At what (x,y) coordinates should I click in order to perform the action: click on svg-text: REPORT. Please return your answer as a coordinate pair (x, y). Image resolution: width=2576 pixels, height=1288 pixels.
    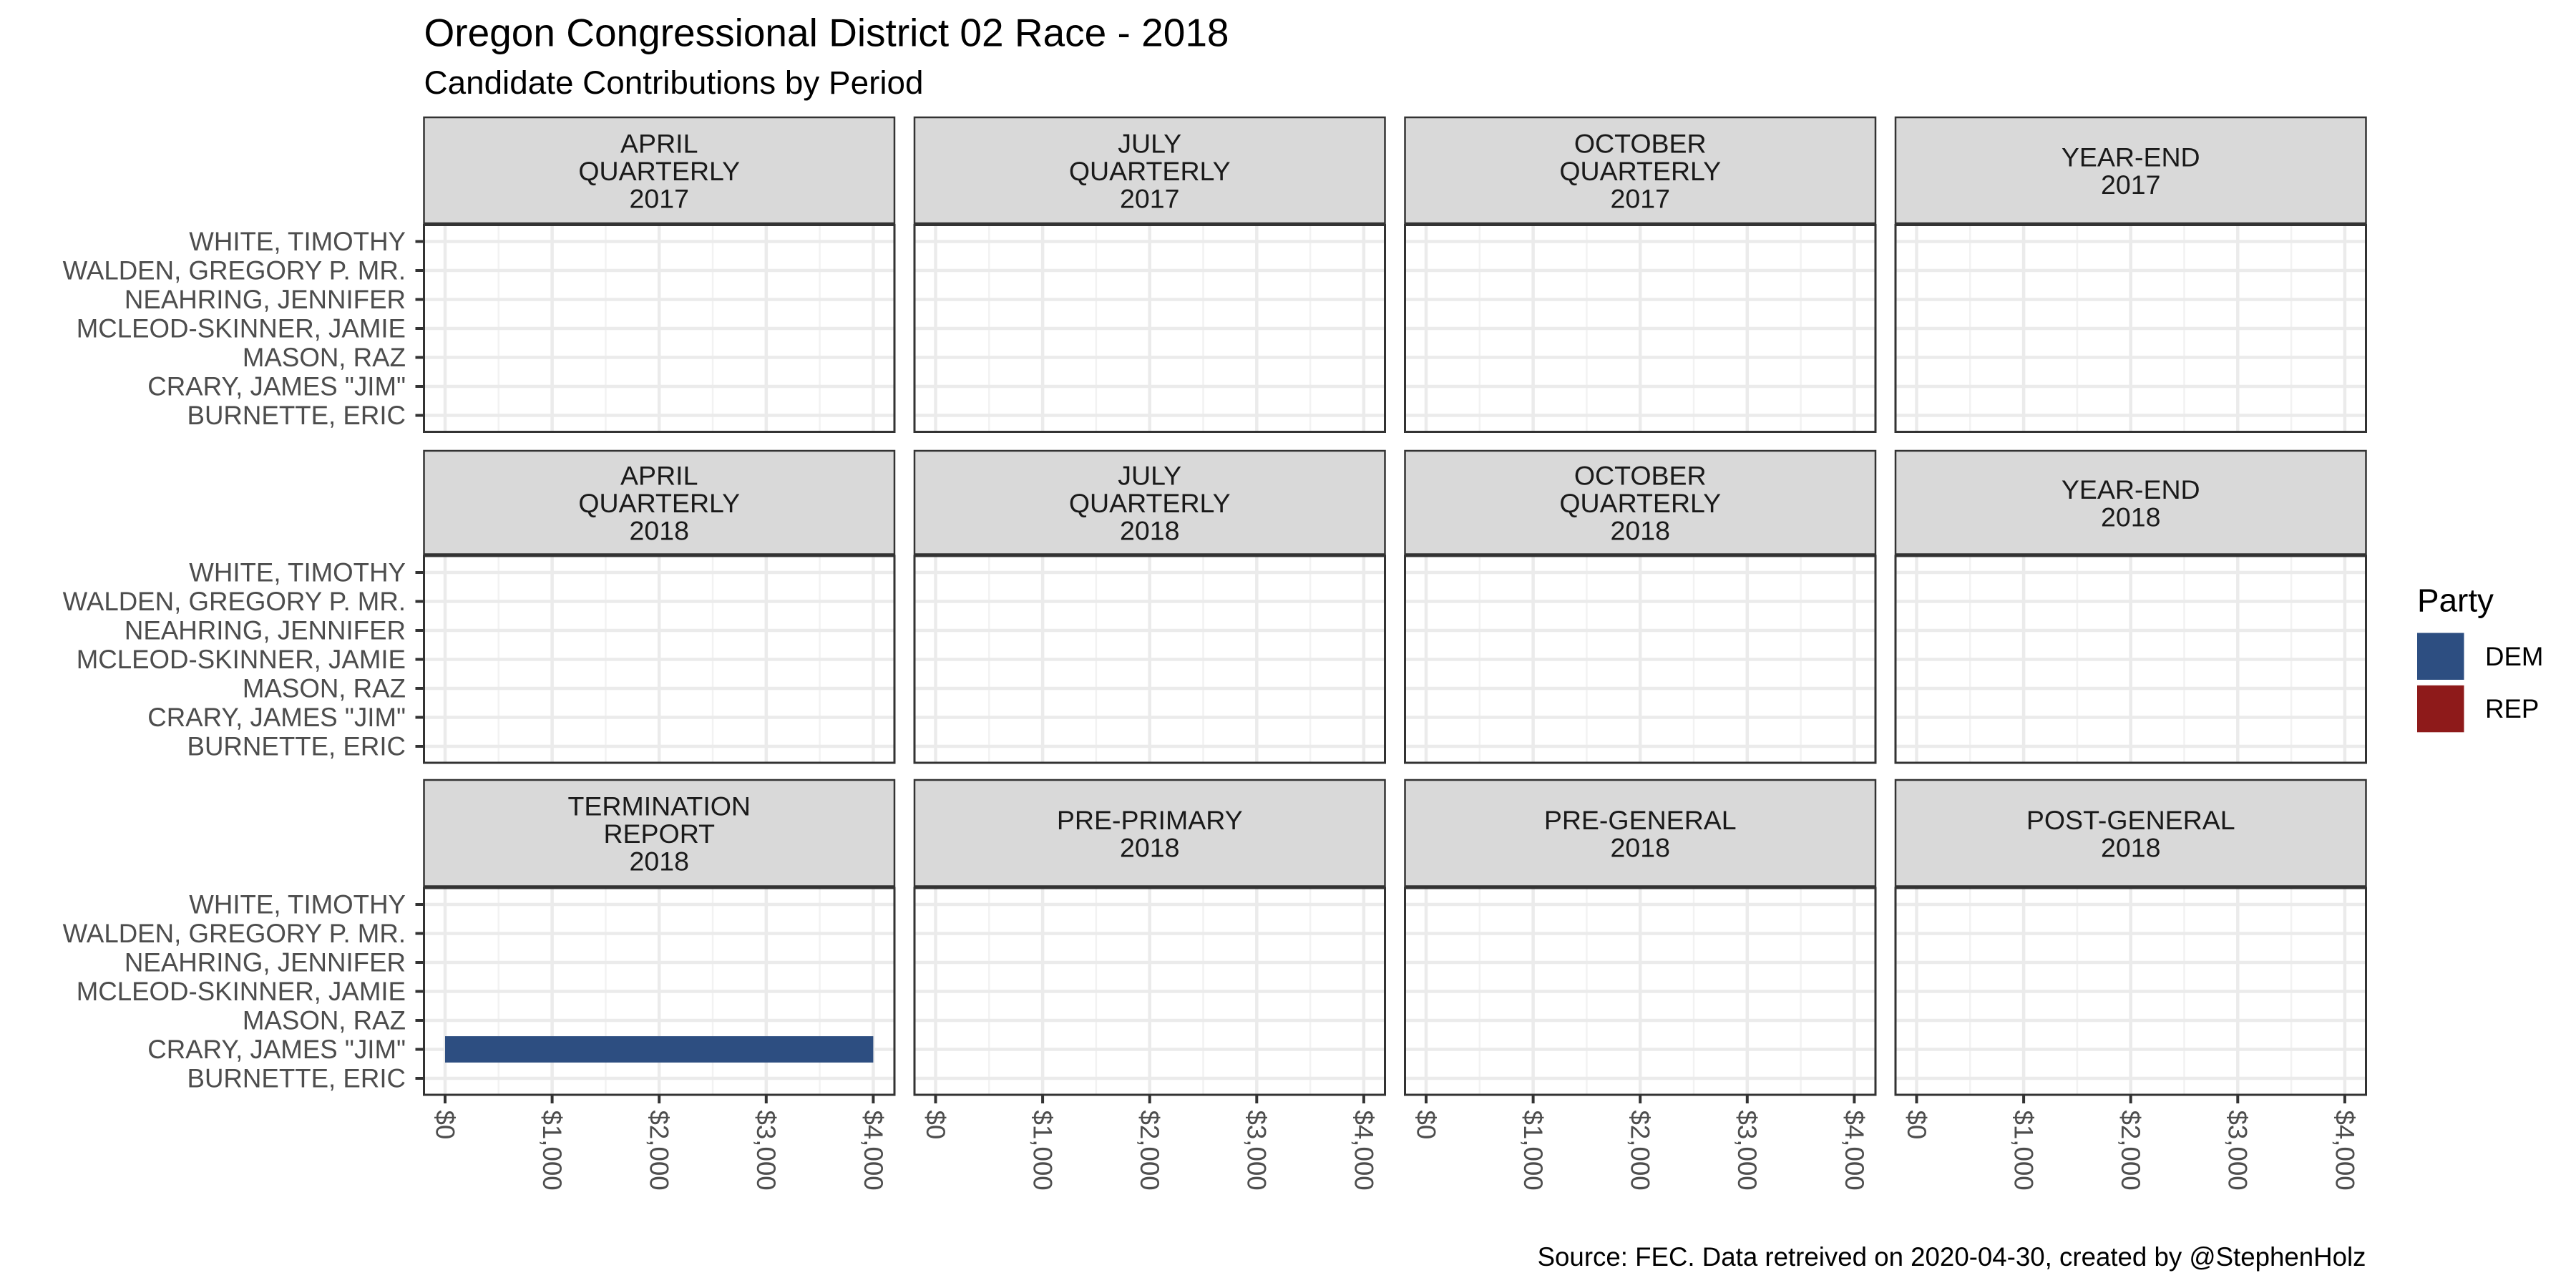
    Looking at the image, I should click on (659, 834).